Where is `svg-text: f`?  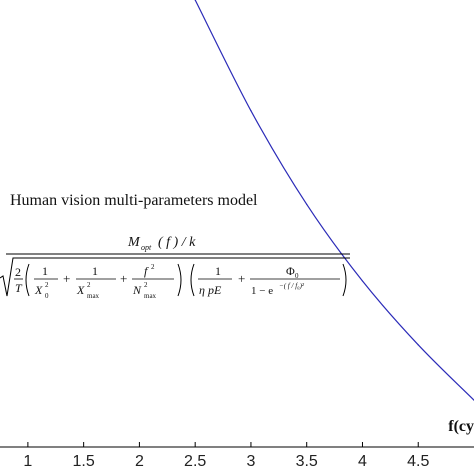
svg-text: f is located at coordinates (146, 271).